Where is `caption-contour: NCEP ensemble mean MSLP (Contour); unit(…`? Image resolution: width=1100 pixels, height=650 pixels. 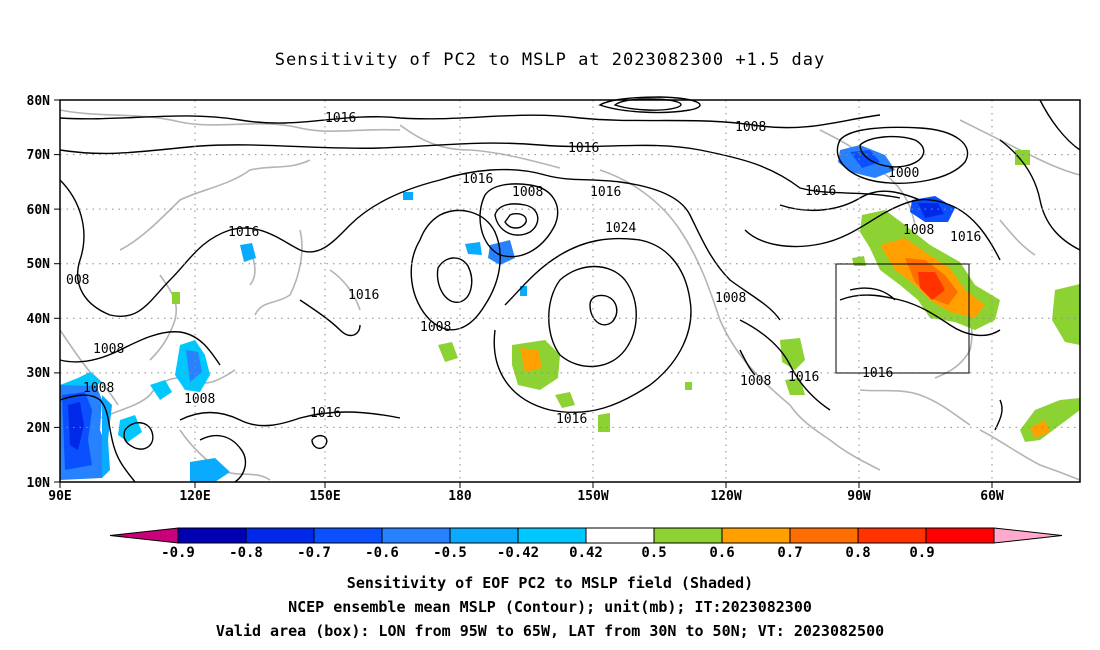 caption-contour: NCEP ensemble mean MSLP (Contour); unit(… is located at coordinates (550, 607).